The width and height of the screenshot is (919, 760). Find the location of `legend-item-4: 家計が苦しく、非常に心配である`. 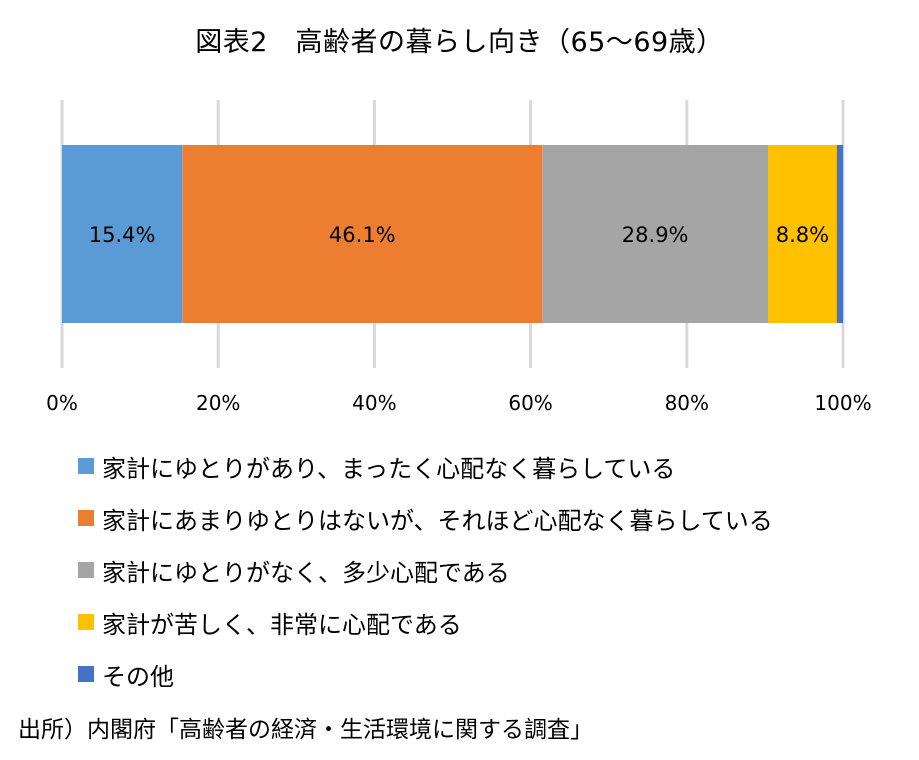

legend-item-4: 家計が苦しく、非常に心配である is located at coordinates (425, 622).